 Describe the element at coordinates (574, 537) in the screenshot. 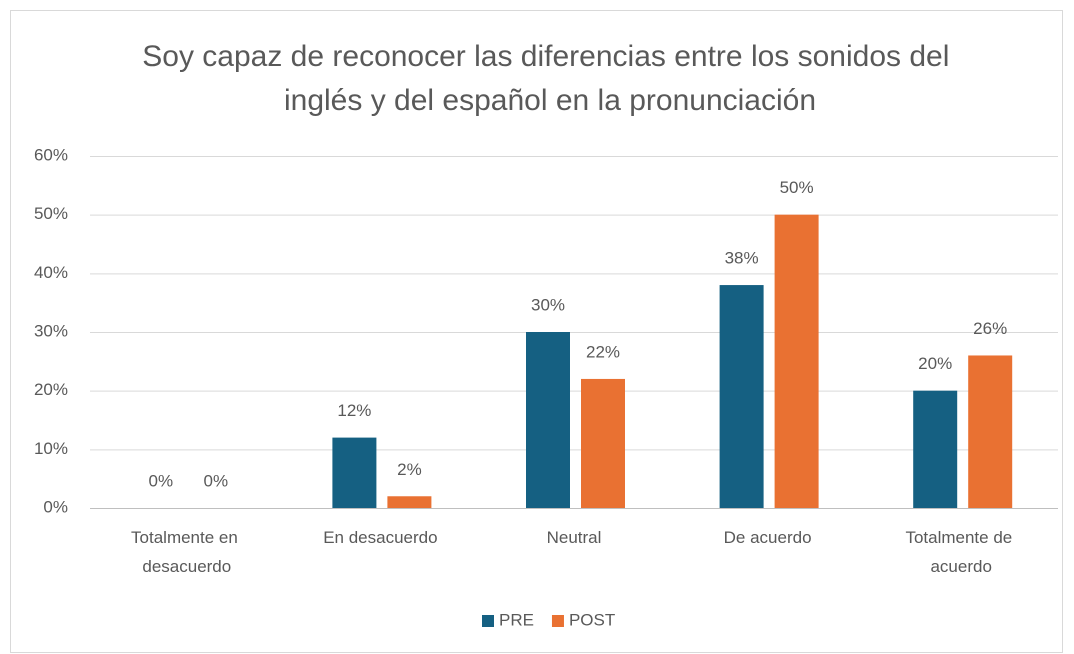

I see `x-tick-label: Neutral` at that location.